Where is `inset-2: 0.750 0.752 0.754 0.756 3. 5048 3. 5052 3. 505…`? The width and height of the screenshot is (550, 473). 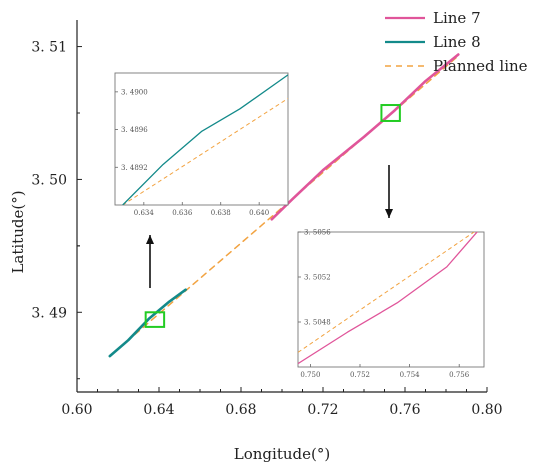
inset-2: 0.750 0.752 0.754 0.756 3. 5048 3. 5052 3. 505… is located at coordinates (391, 304).